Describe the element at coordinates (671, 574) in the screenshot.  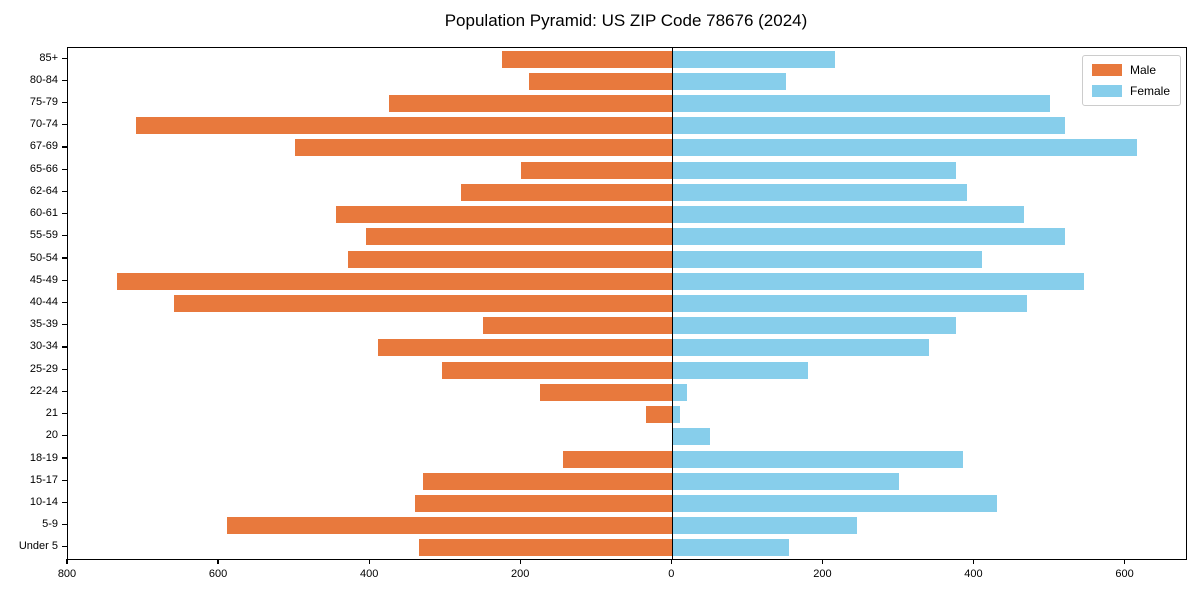
I see `x-label-0-4: 0` at that location.